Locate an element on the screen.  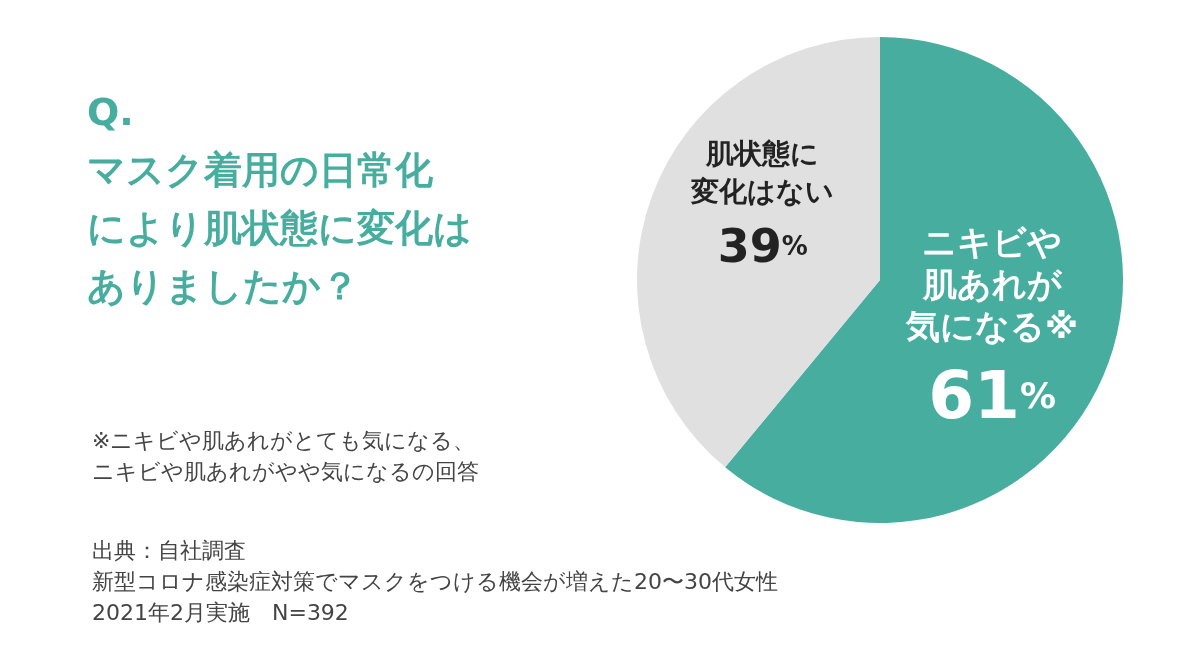
slice-label: ニキビや肌あれが気になる※ is located at coordinates (992, 284).